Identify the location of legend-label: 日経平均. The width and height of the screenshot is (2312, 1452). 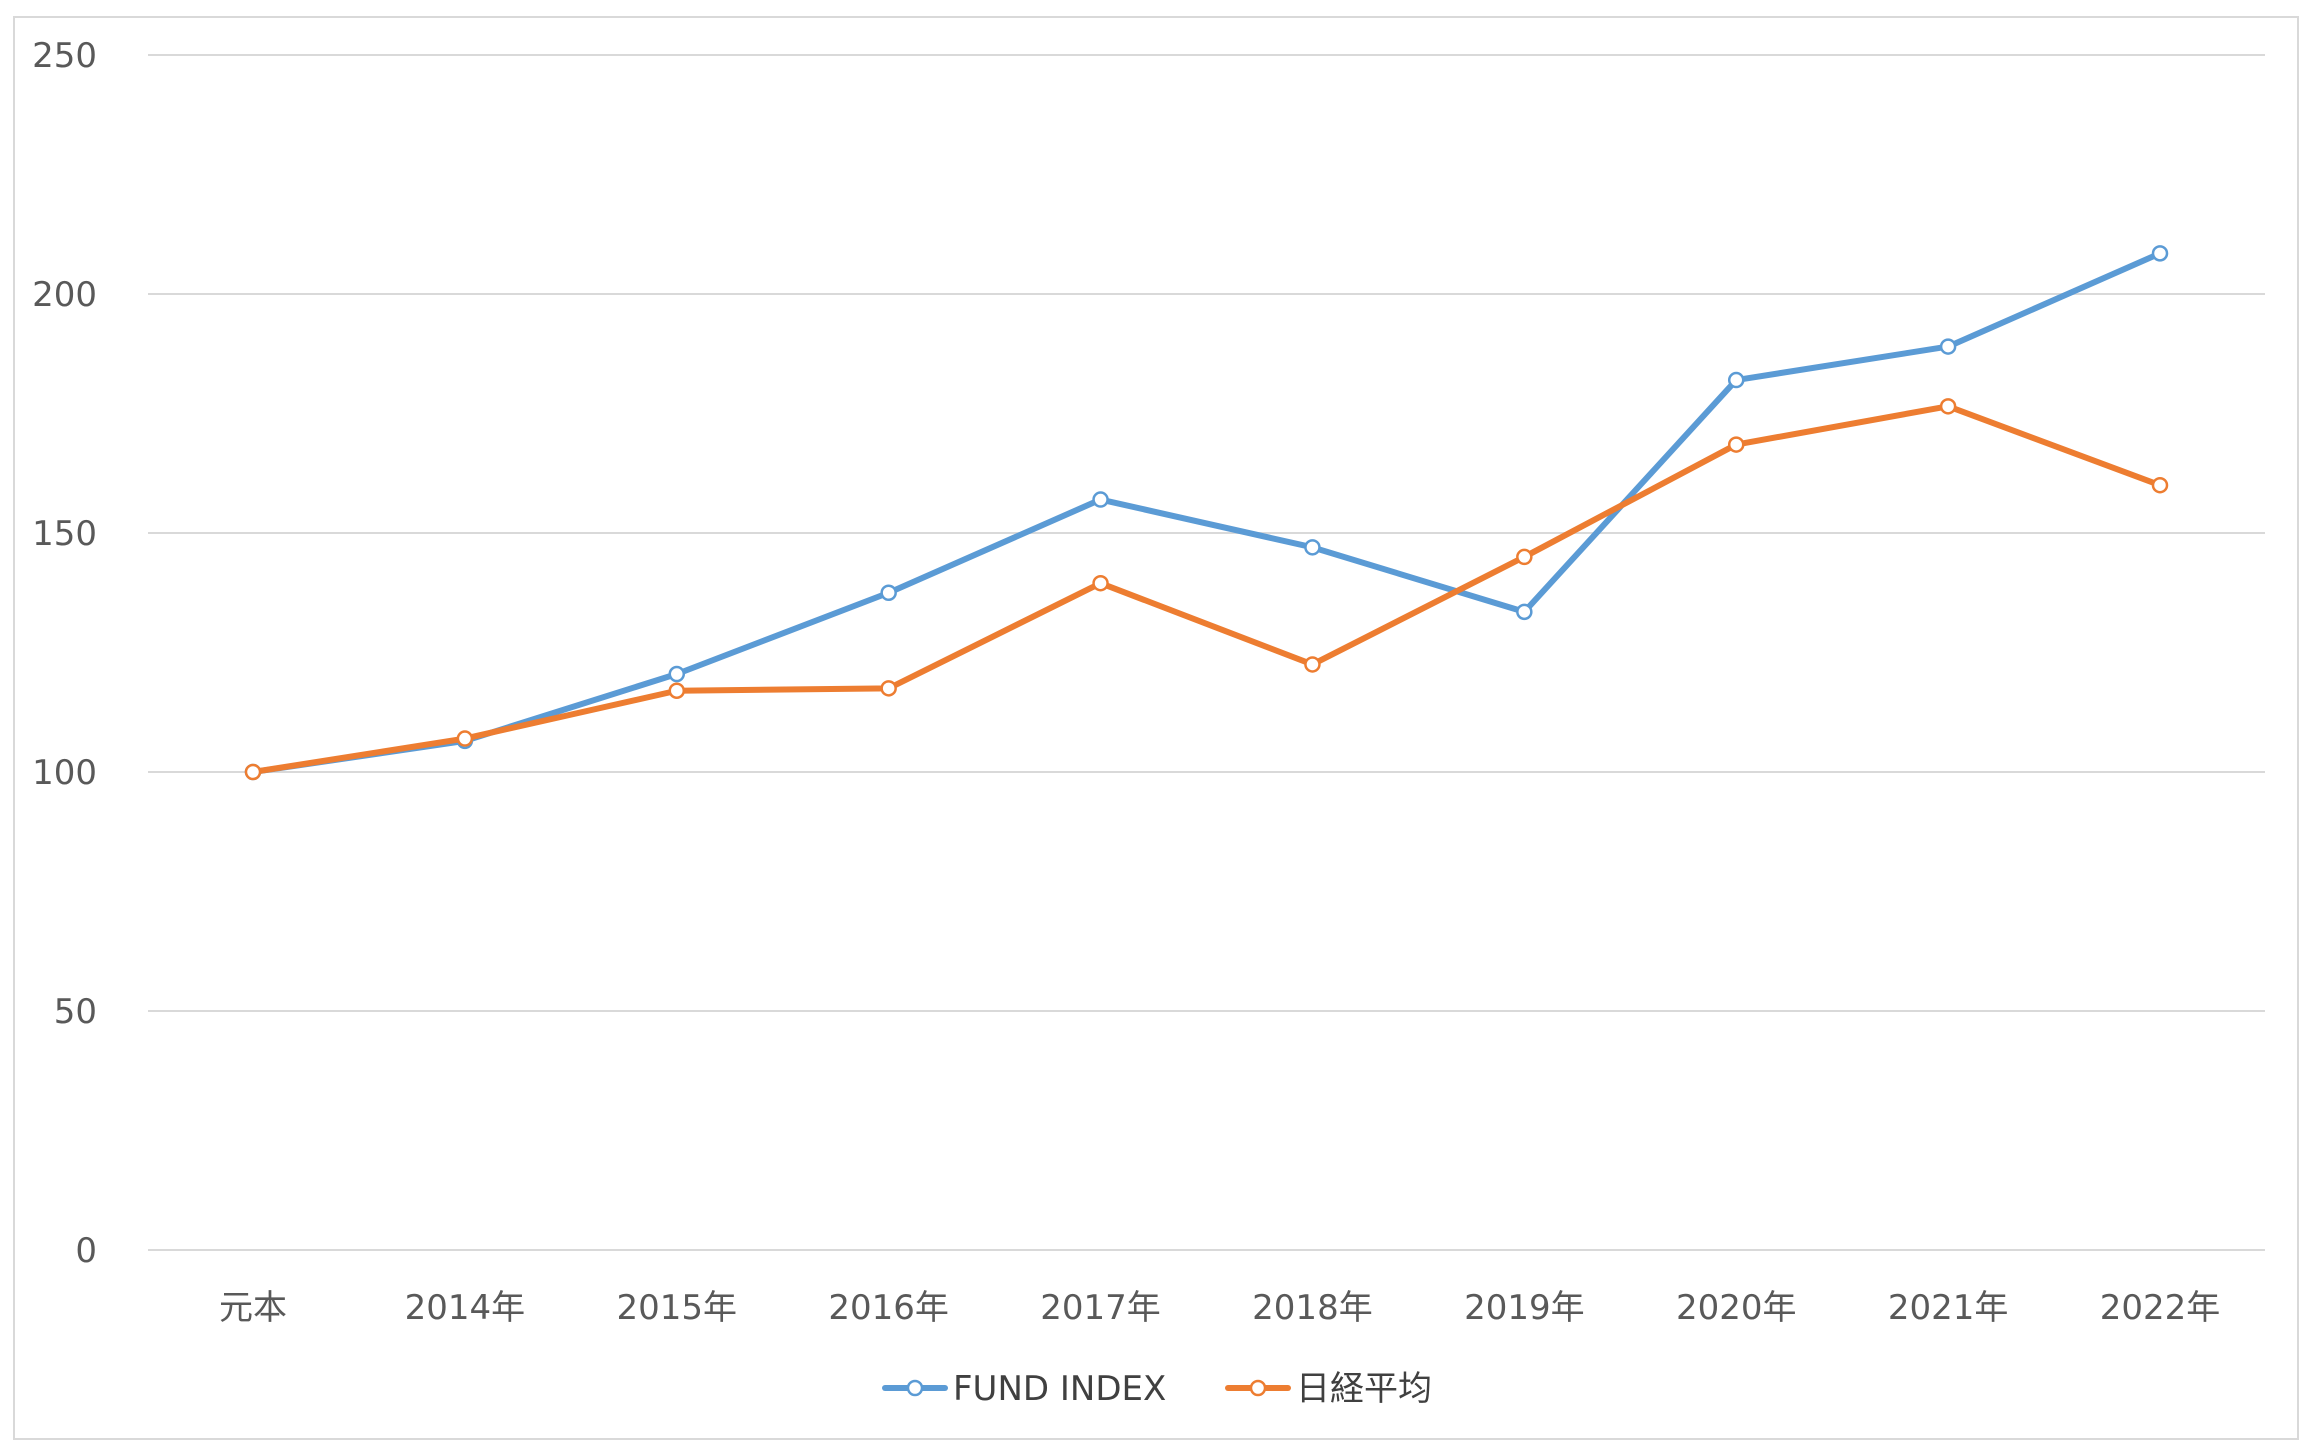
(1364, 1389).